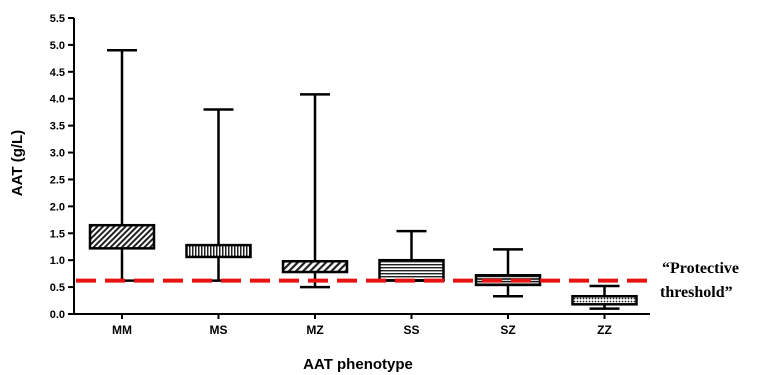 The image size is (761, 375). Describe the element at coordinates (411, 330) in the screenshot. I see `x-tick-label-ss: SS` at that location.